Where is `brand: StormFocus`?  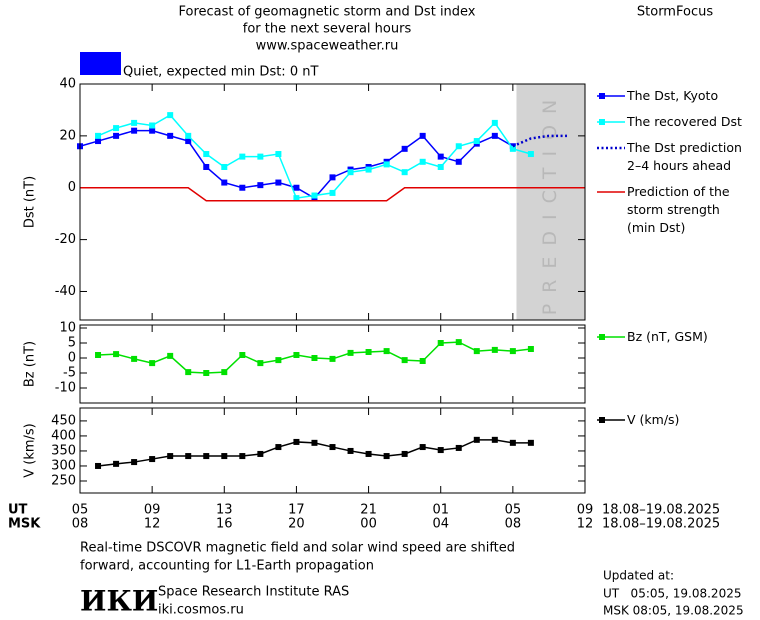
brand: StormFocus is located at coordinates (675, 12).